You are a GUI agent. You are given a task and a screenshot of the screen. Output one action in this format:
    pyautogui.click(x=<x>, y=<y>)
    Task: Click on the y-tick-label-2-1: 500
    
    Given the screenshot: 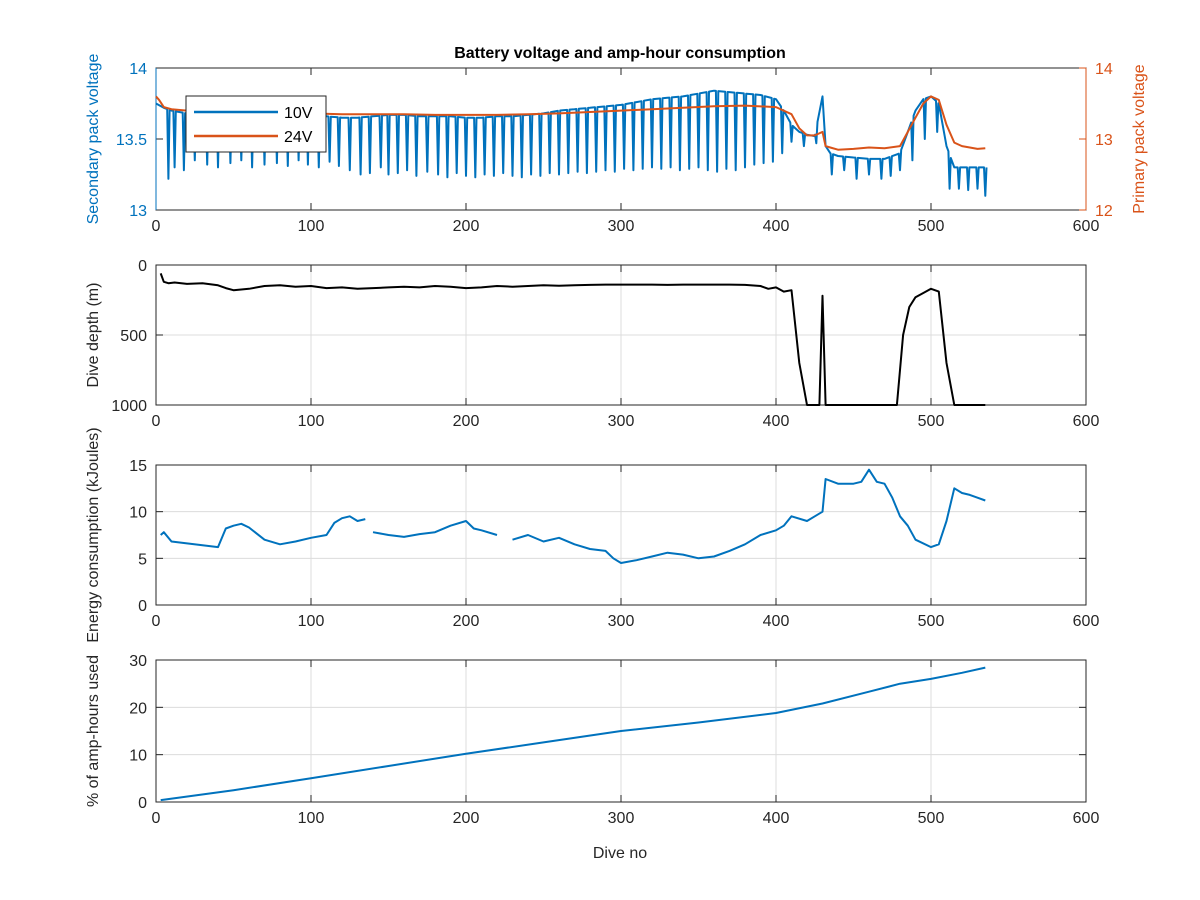 What is the action you would take?
    pyautogui.click(x=133, y=336)
    